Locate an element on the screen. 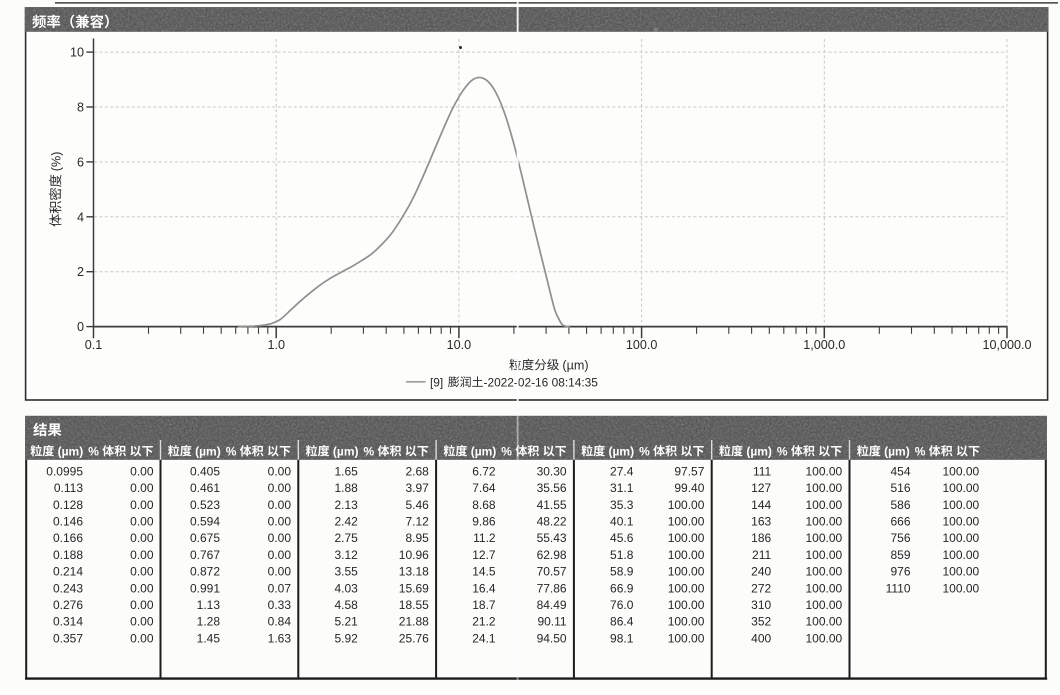  svg-text: 13.18 is located at coordinates (414, 572).